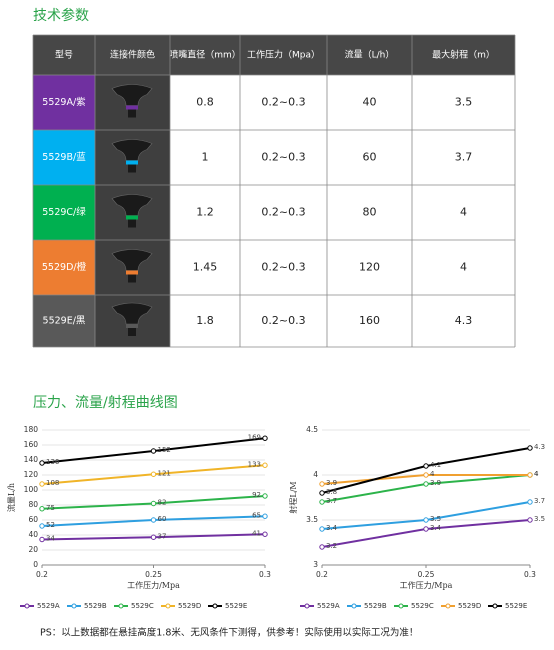 The height and width of the screenshot is (650, 554). I want to click on y-tick-label: 120, so click(31, 474).